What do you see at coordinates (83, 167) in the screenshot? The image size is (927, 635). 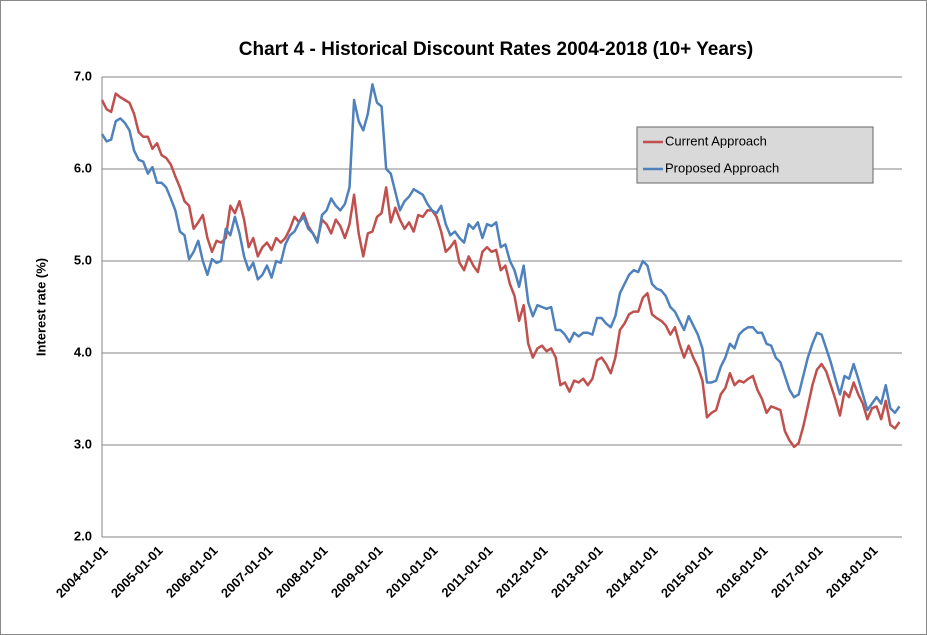 I see `y-tick-label: 6.0` at bounding box center [83, 167].